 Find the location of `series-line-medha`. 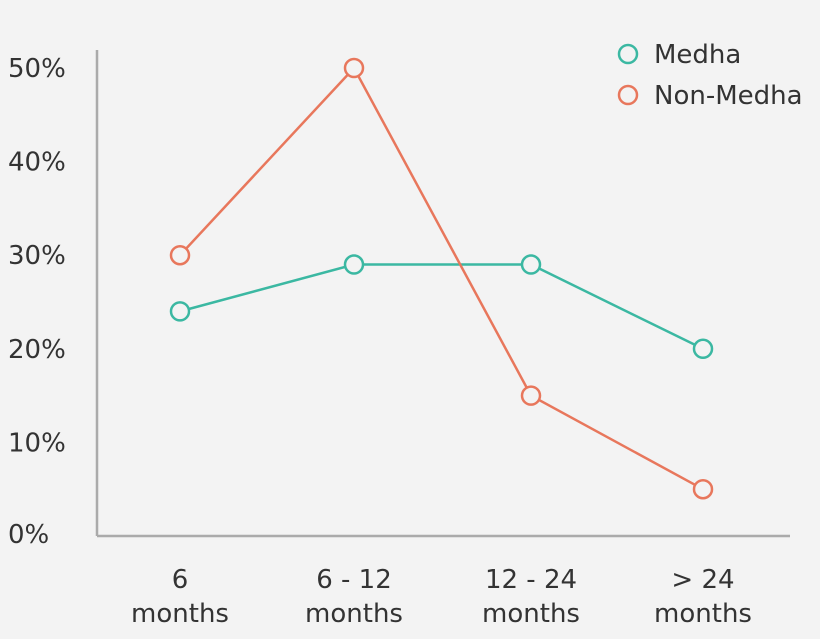

series-line-medha is located at coordinates (441, 306).